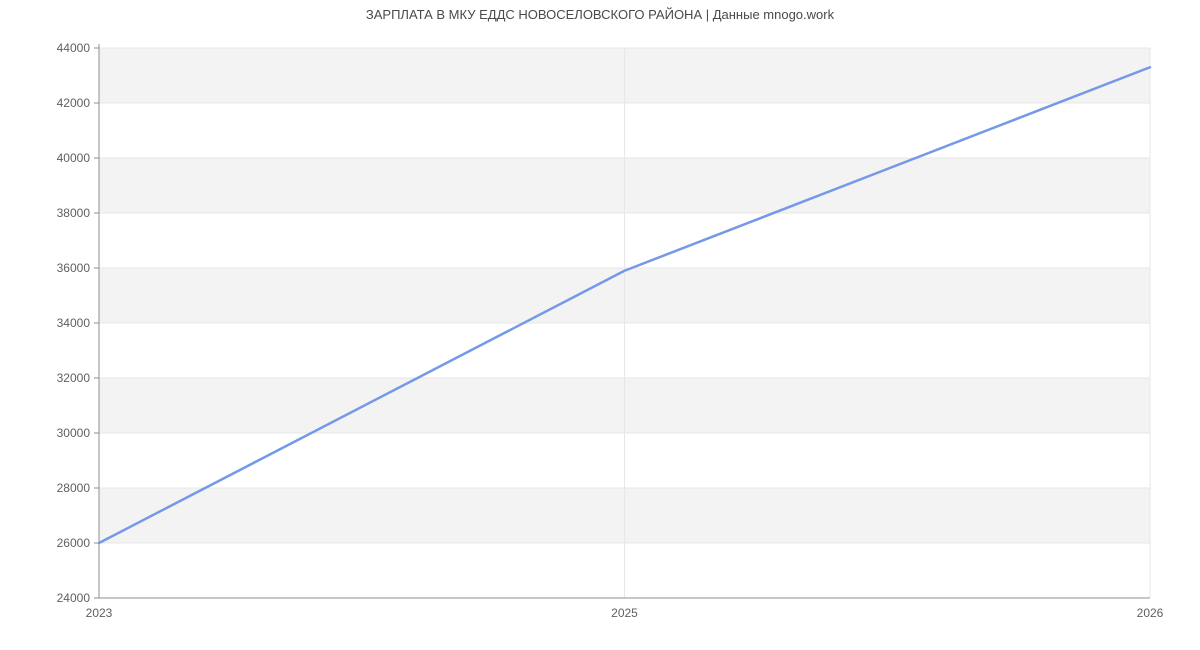 The image size is (1200, 650). I want to click on x-axis-tick-label: 2023, so click(99, 613).